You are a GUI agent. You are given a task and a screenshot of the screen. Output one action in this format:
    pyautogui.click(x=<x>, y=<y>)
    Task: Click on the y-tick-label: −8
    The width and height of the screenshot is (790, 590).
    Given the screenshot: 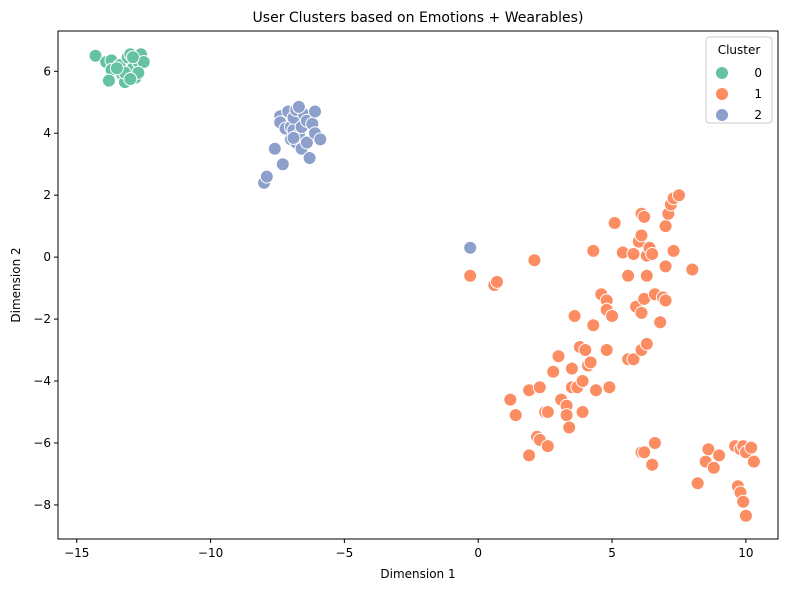 What is the action you would take?
    pyautogui.click(x=42, y=505)
    